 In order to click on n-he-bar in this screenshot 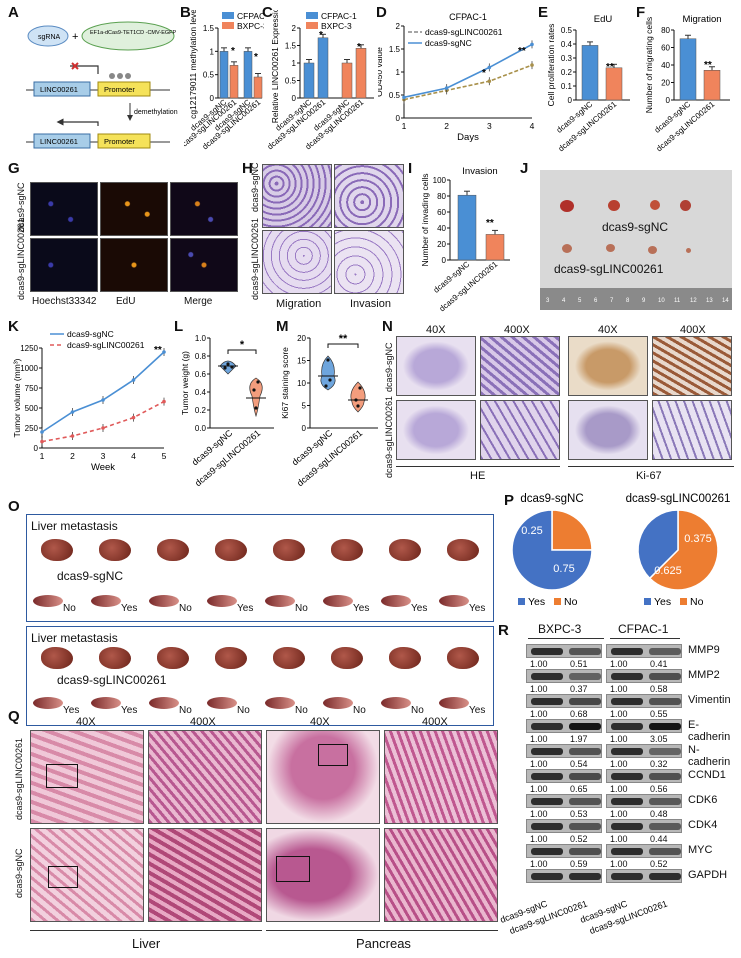, I will do `click(478, 466)`.